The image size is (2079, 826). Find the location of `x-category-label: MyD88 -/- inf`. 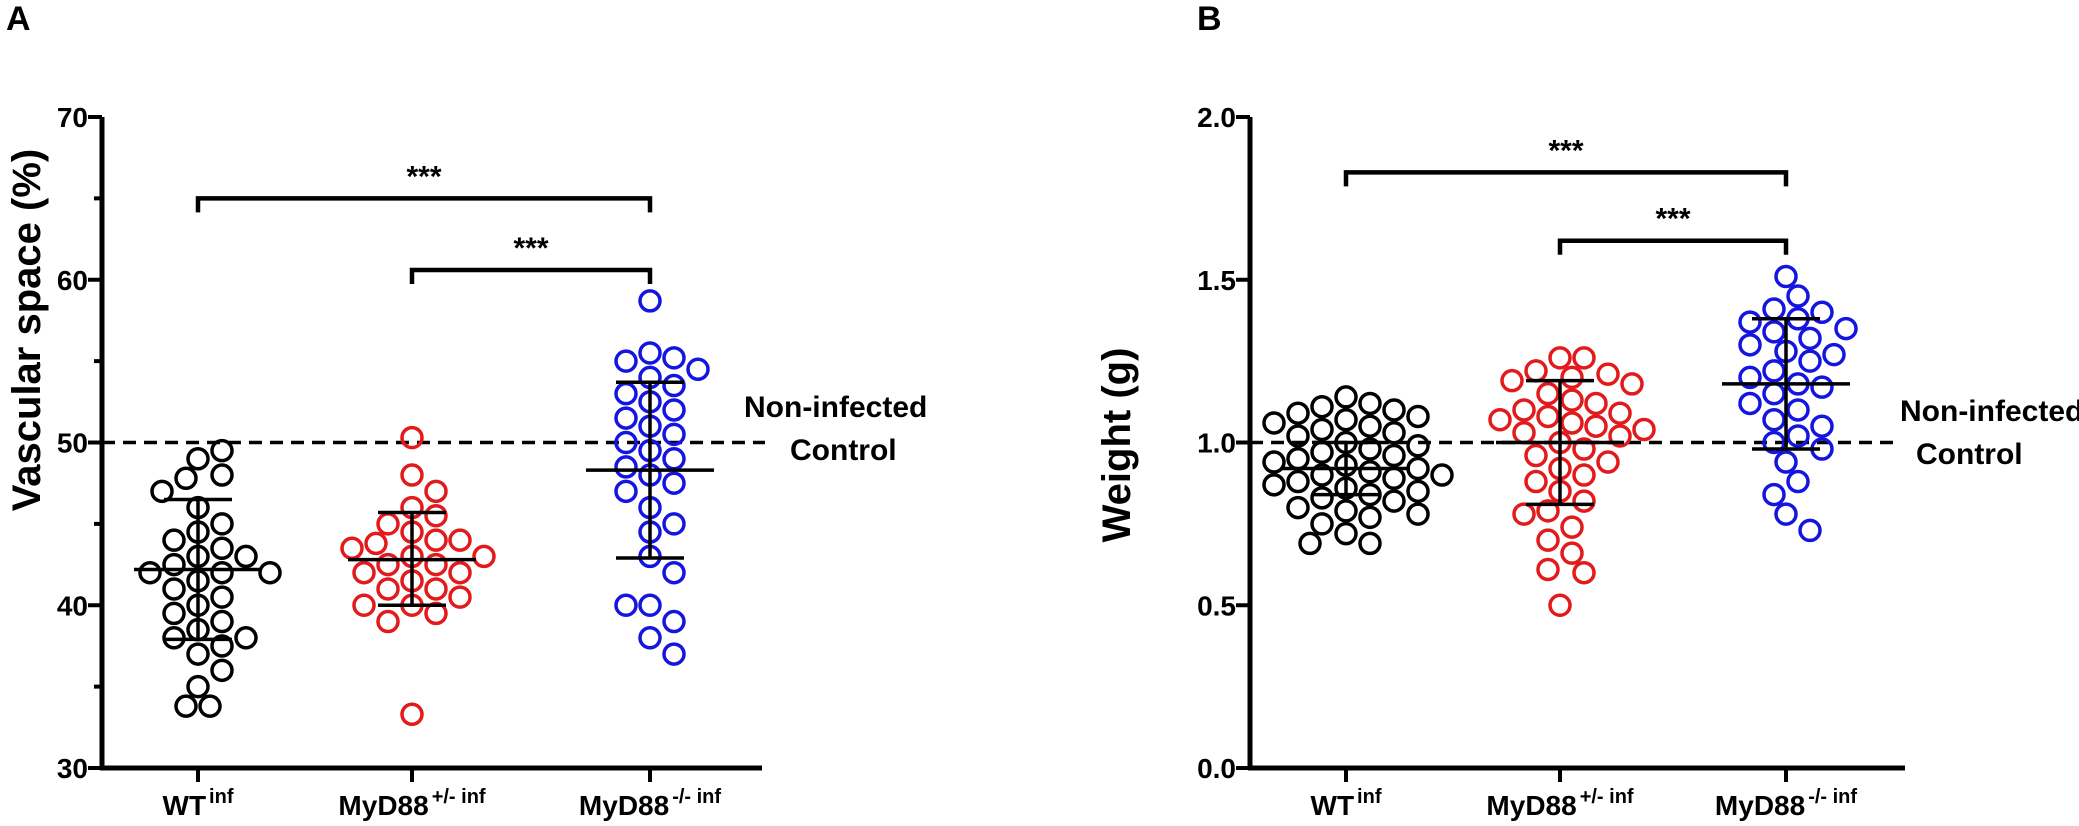

x-category-label: MyD88 -/- inf is located at coordinates (650, 803).